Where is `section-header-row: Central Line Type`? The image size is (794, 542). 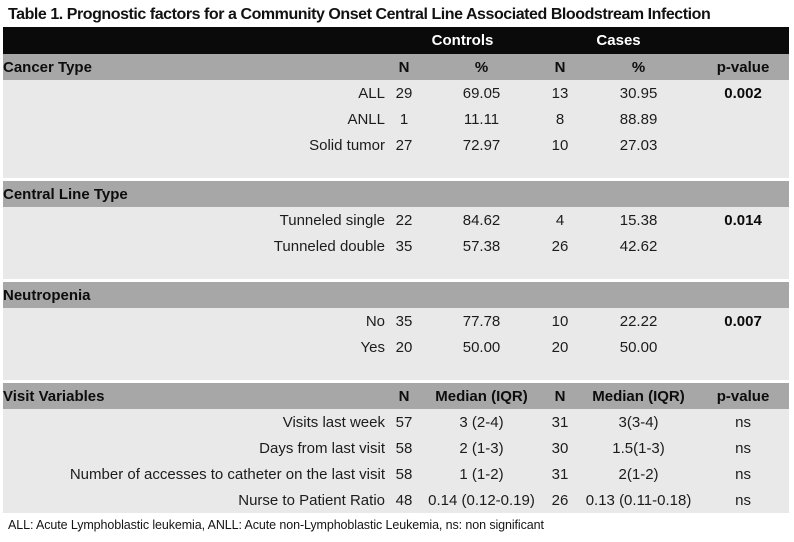
section-header-row: Central Line Type is located at coordinates (396, 192).